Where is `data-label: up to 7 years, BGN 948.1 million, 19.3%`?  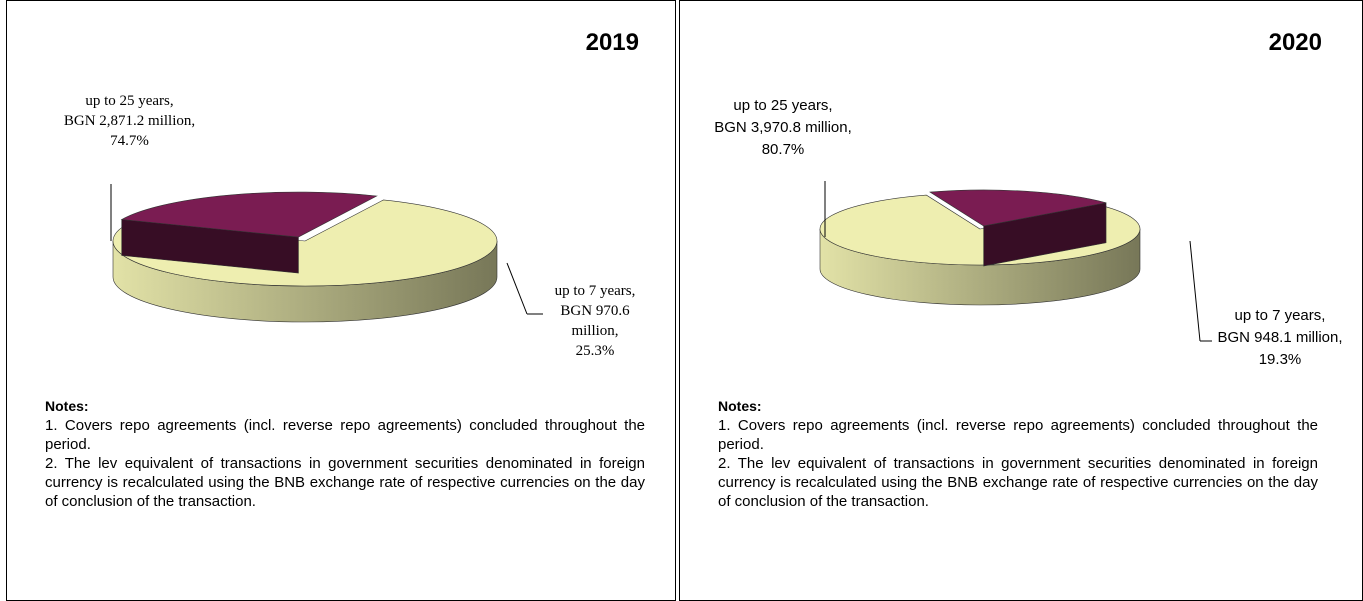 data-label: up to 7 years, BGN 948.1 million, 19.3% is located at coordinates (1280, 338).